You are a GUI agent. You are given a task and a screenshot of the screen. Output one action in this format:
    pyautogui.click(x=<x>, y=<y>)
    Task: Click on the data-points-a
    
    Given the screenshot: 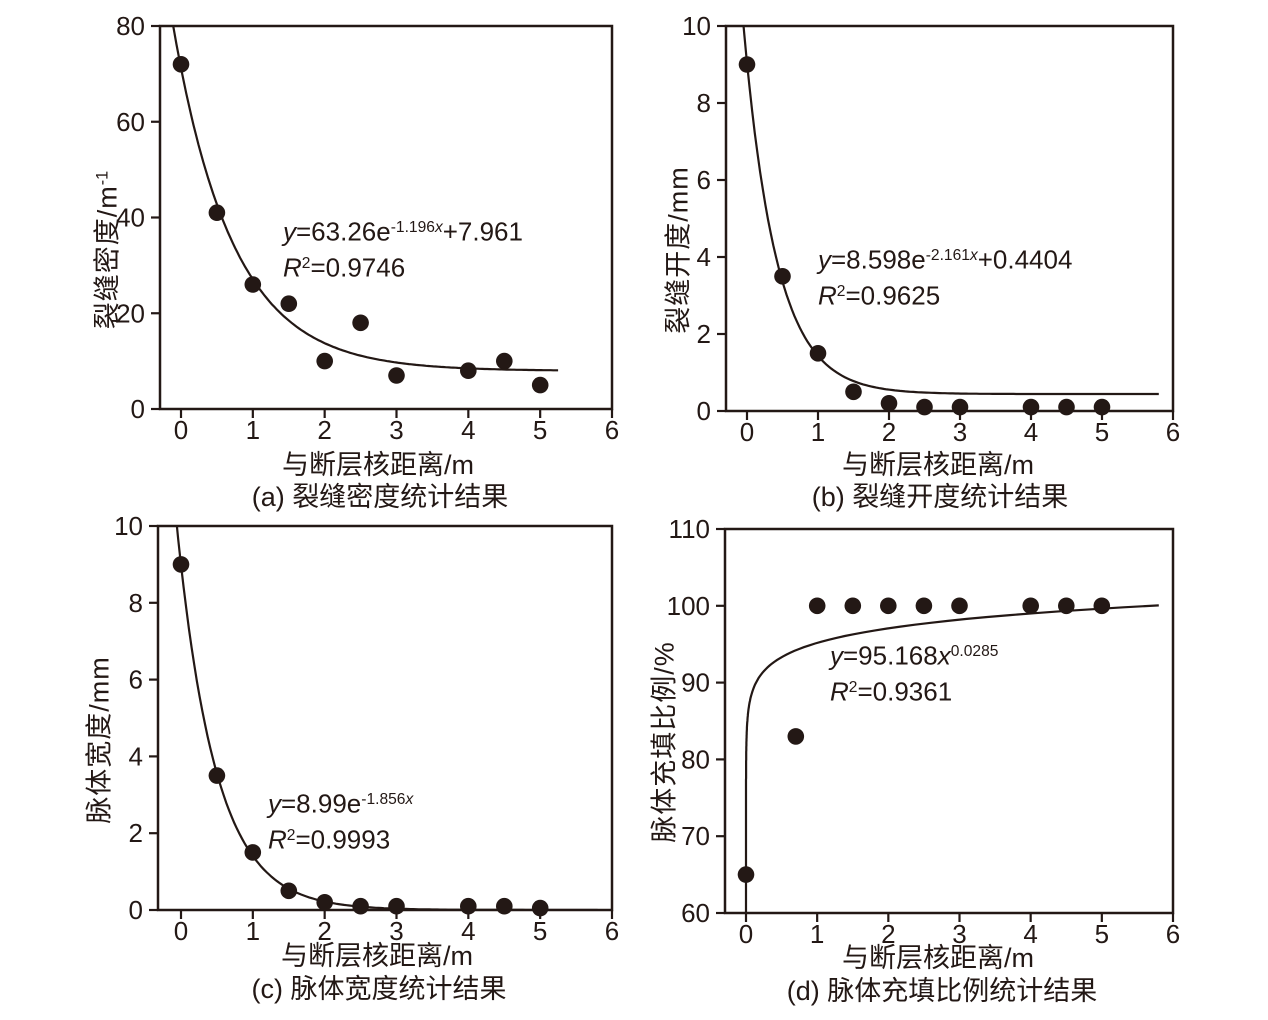 What is the action you would take?
    pyautogui.click(x=360, y=225)
    